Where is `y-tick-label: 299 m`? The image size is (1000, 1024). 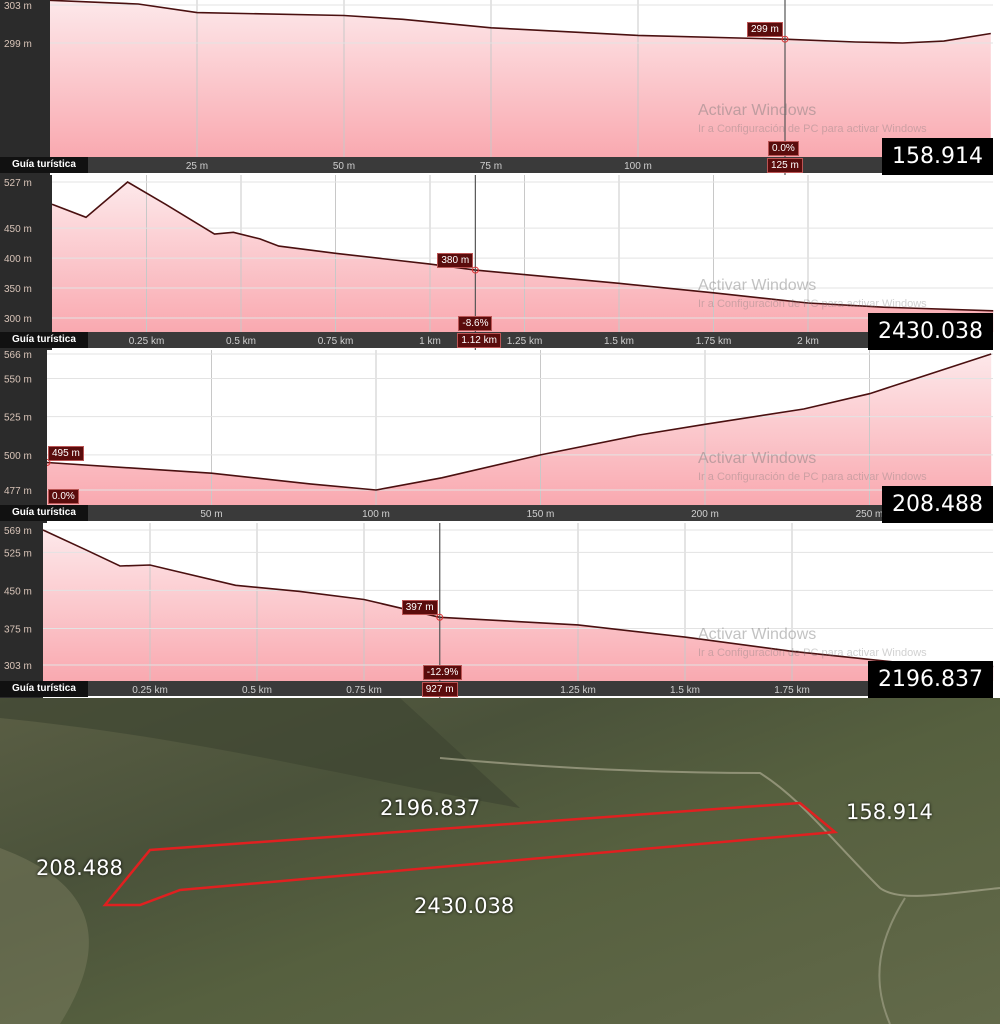 y-tick-label: 299 m is located at coordinates (18, 44).